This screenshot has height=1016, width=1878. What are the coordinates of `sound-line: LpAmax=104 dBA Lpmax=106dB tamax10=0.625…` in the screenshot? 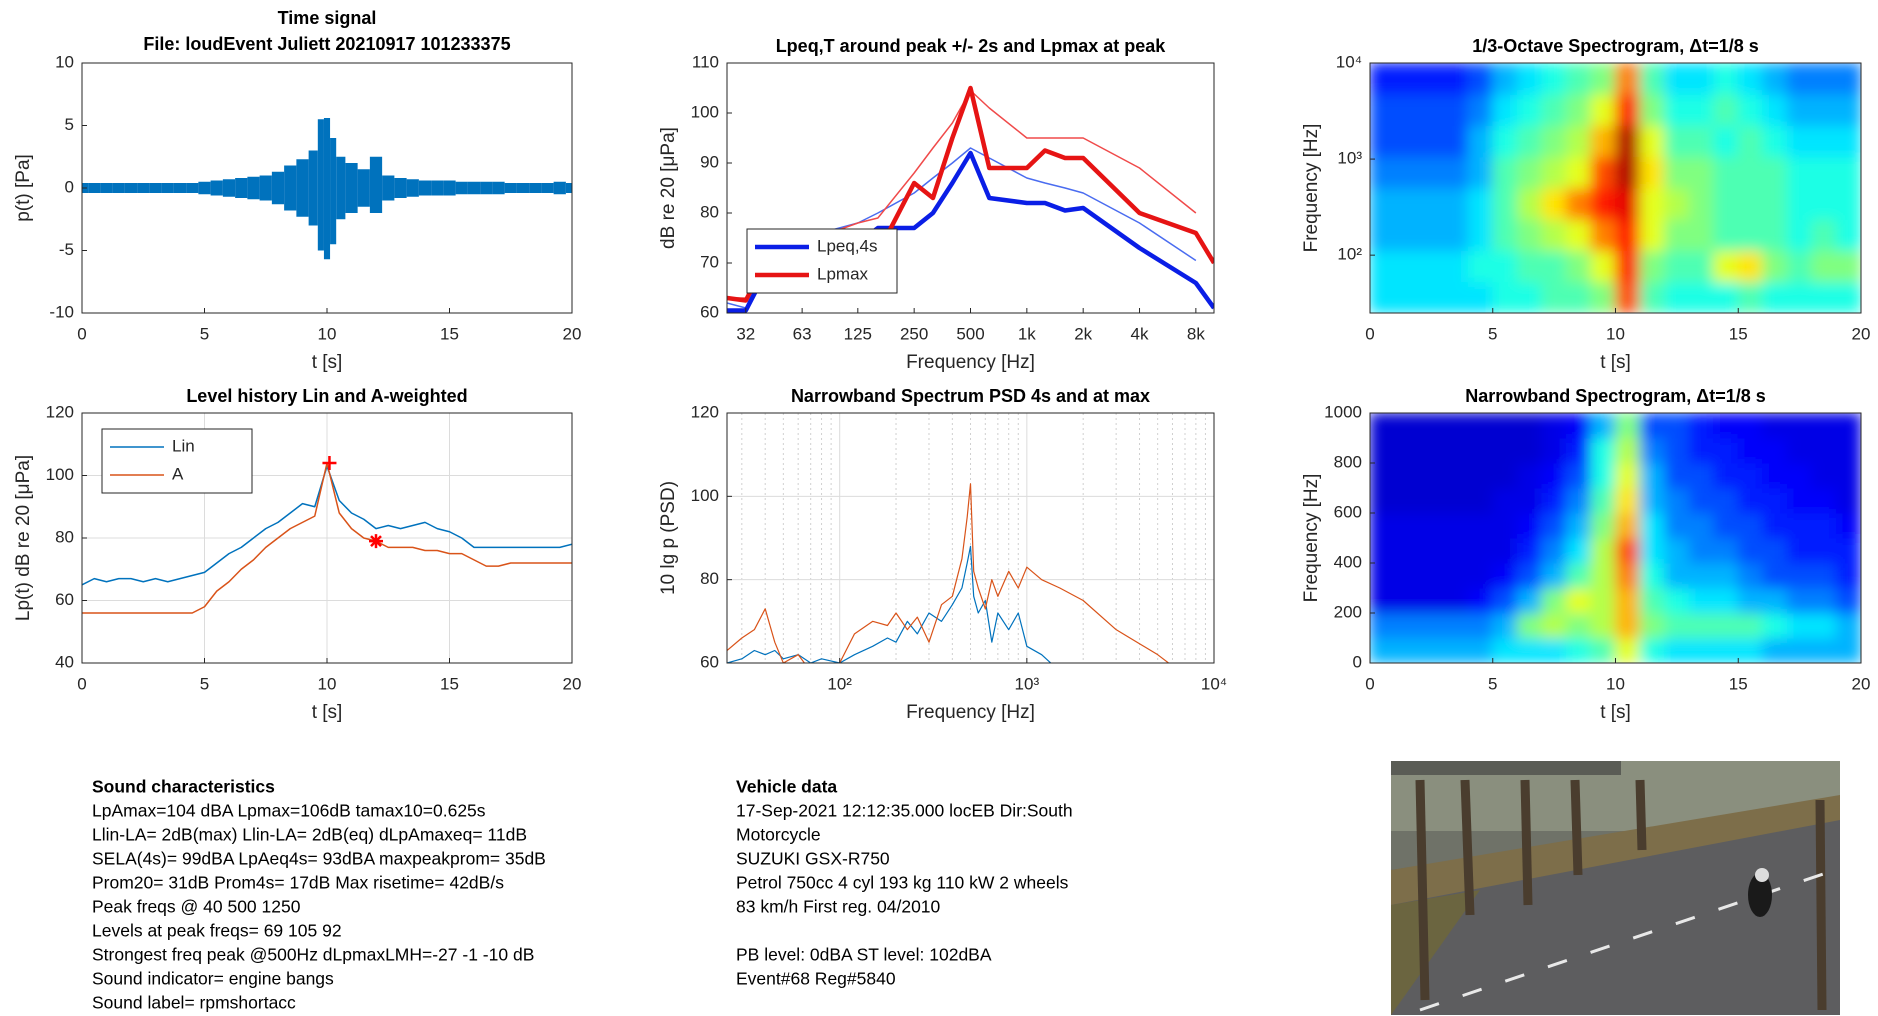 It's located at (289, 811).